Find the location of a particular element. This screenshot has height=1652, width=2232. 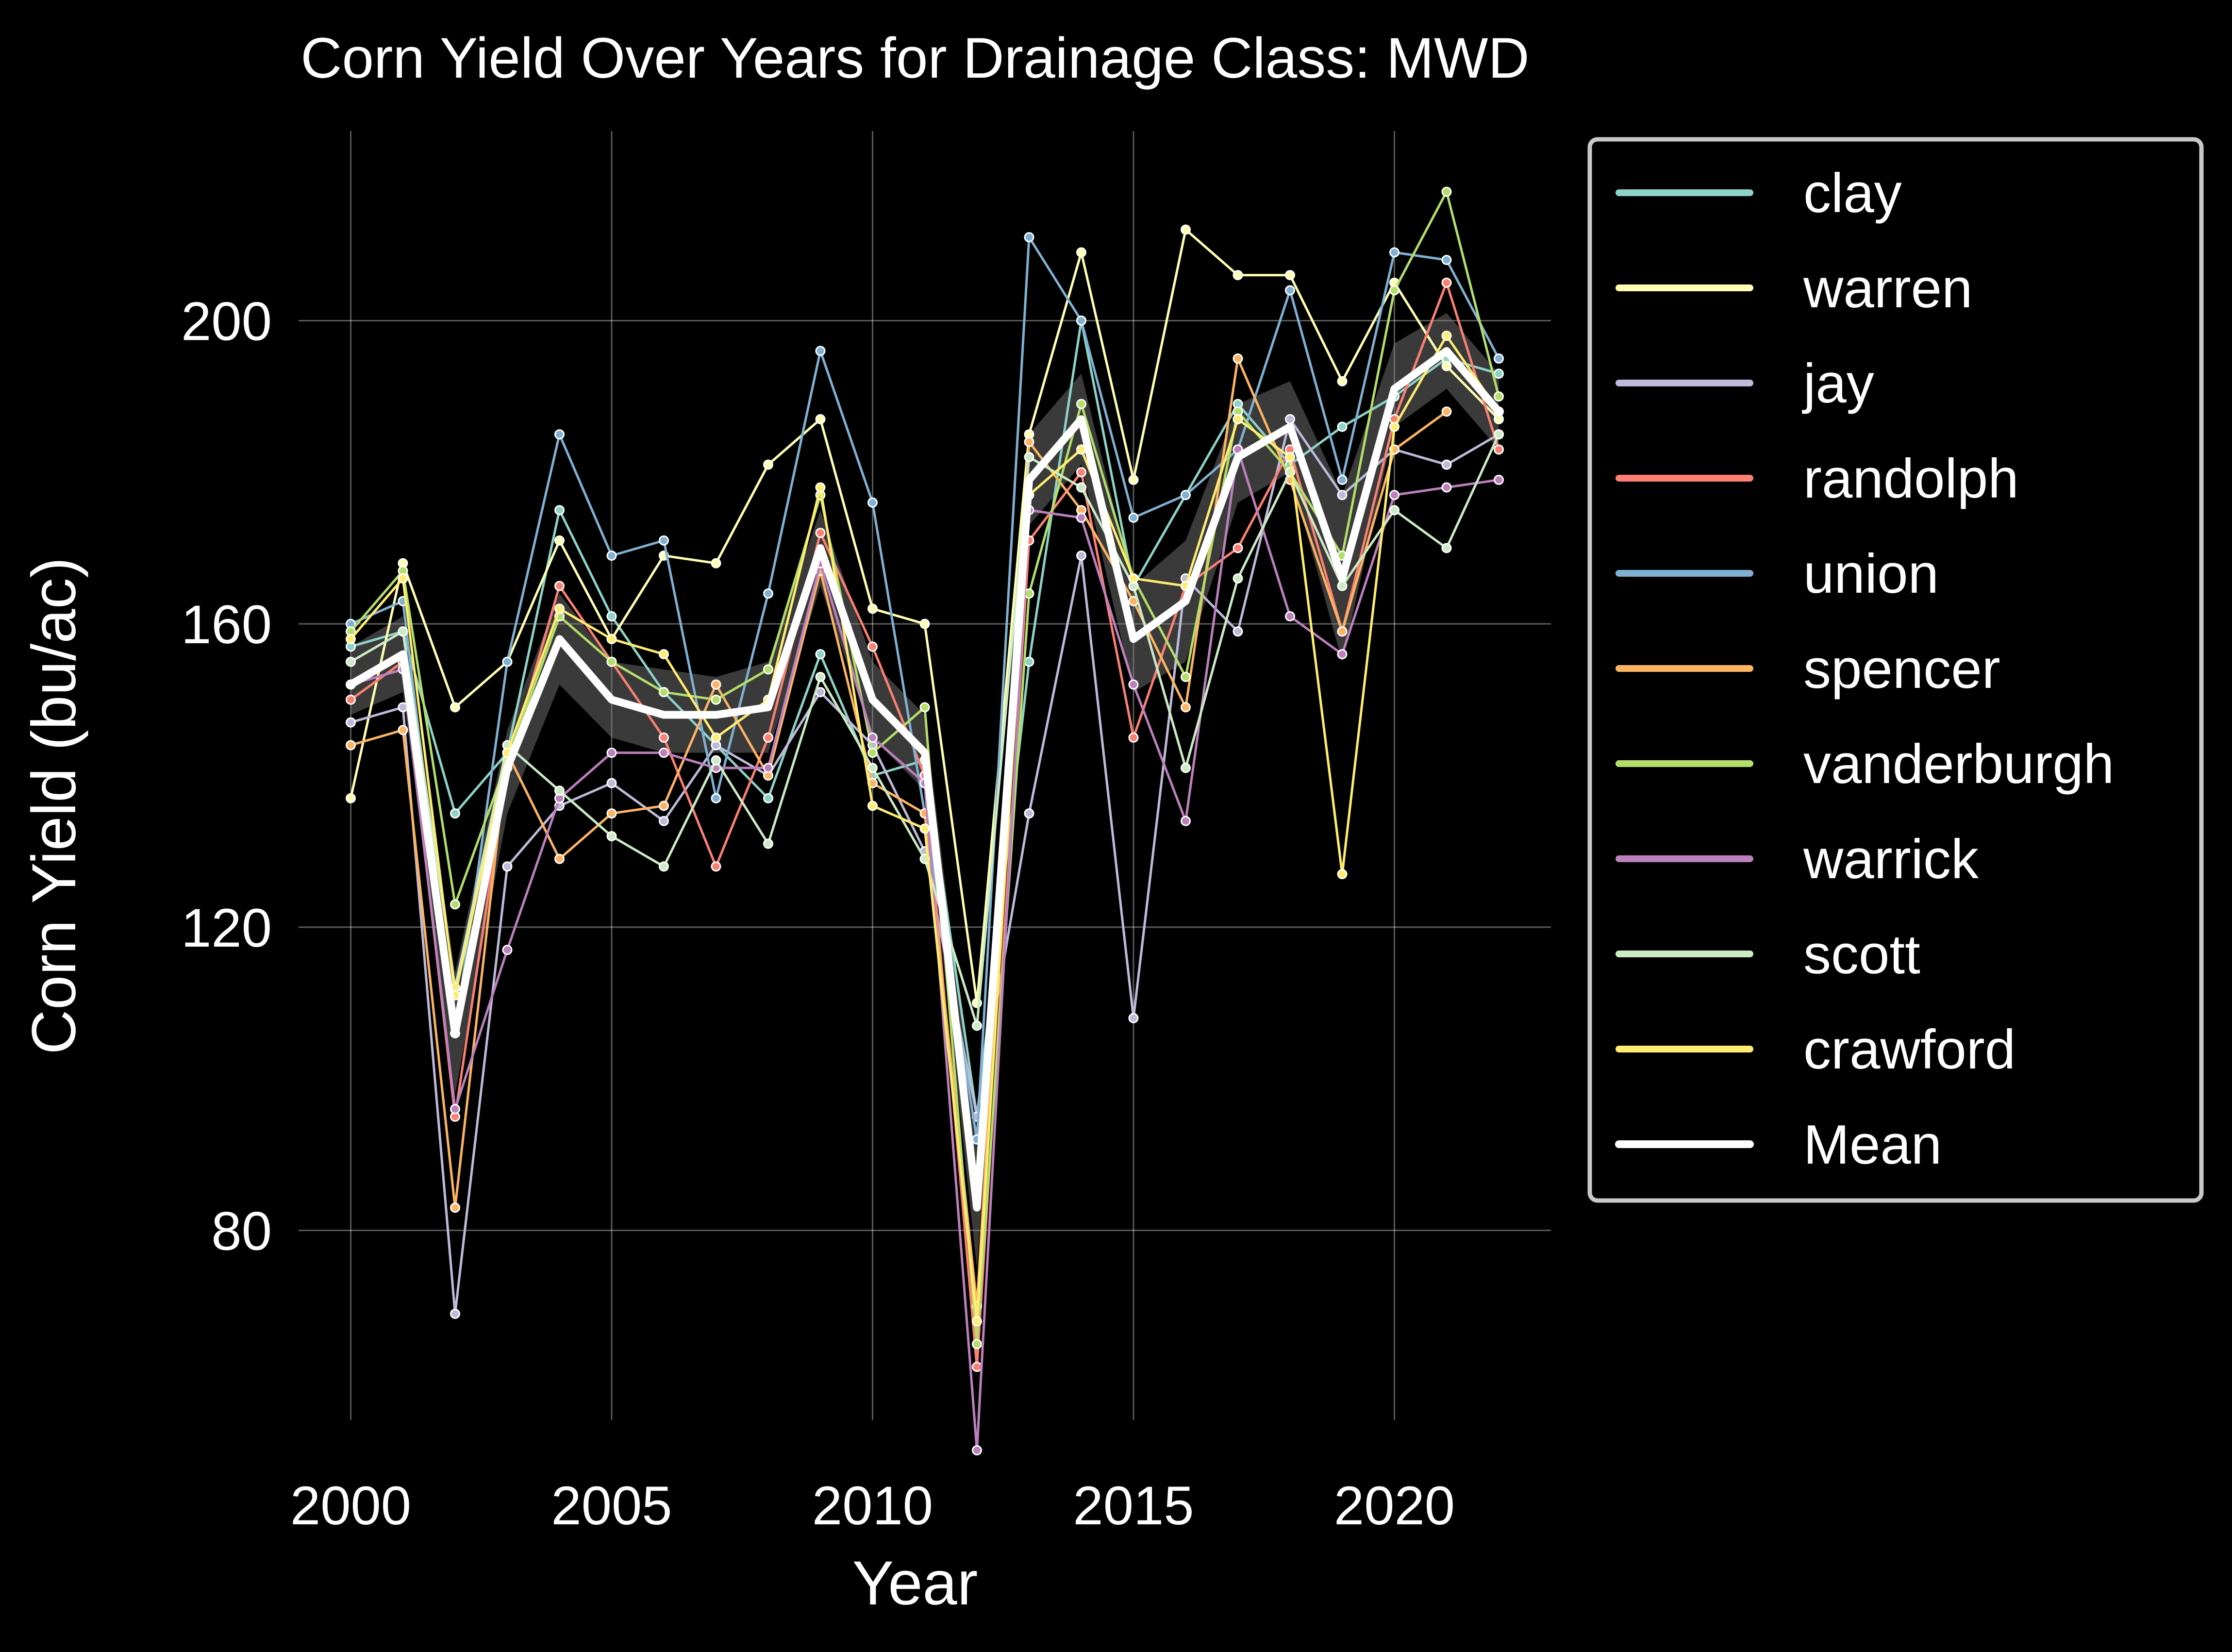

legend-label: union is located at coordinates (1871, 574).